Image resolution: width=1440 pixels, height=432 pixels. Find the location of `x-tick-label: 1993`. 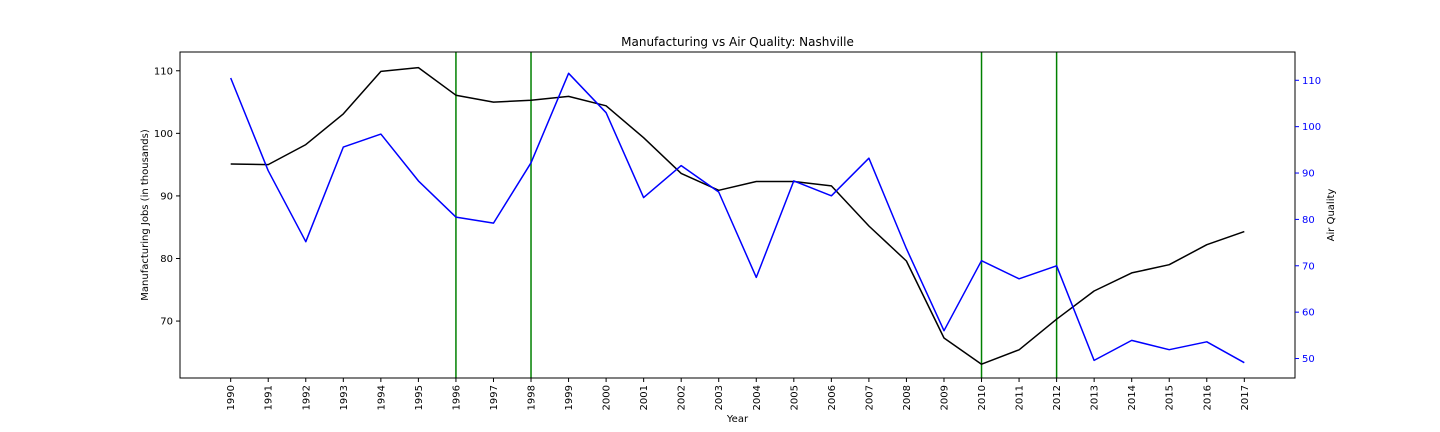

x-tick-label: 1993 is located at coordinates (344, 397).